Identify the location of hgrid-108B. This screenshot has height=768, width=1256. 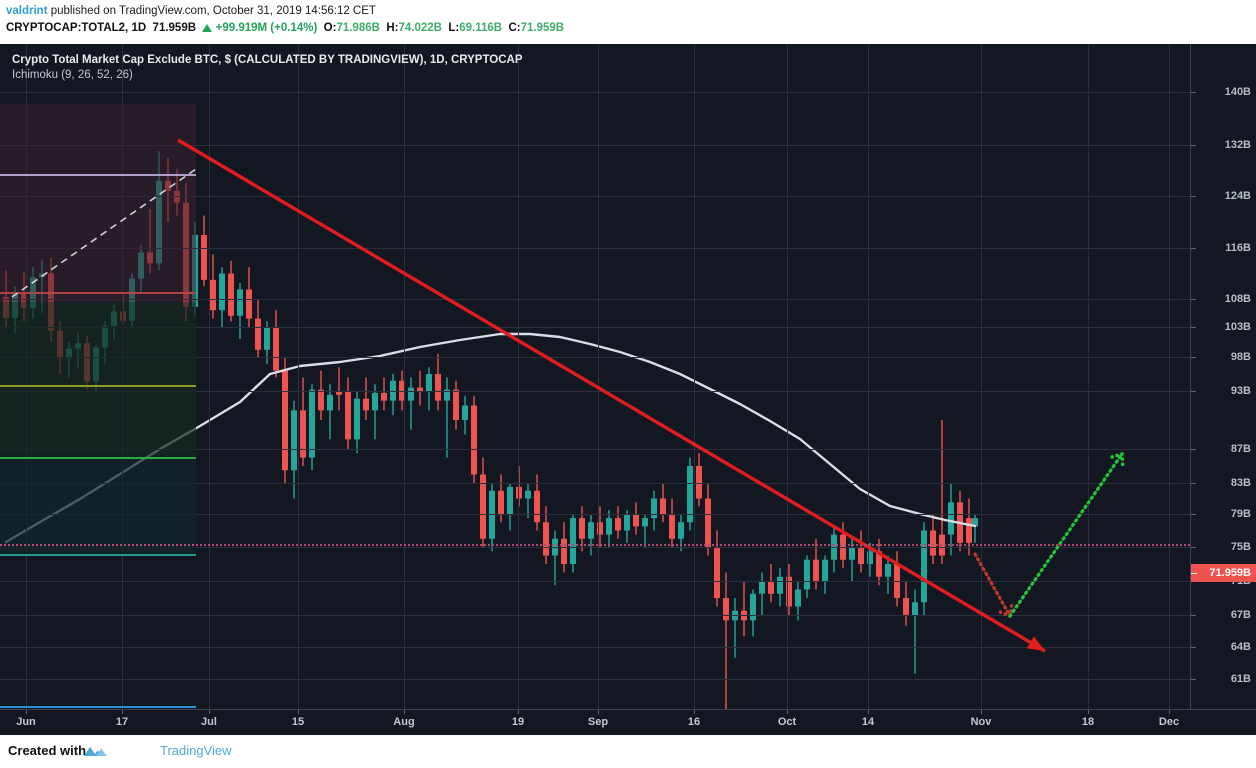
(595, 299).